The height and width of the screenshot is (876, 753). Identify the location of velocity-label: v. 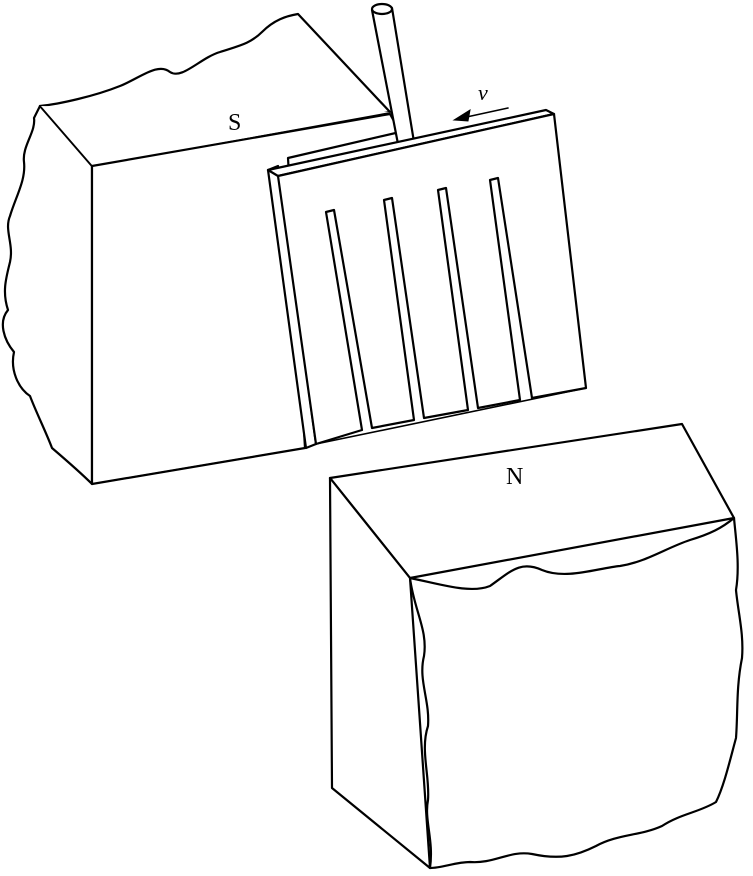
(483, 92).